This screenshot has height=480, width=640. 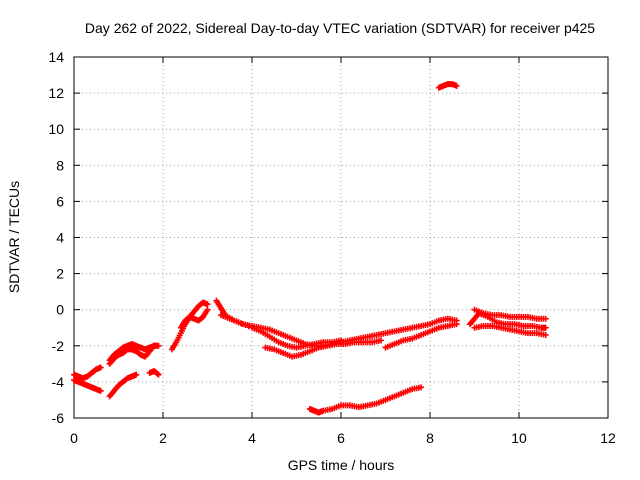 I want to click on x-tick-label: 12, so click(x=608, y=438).